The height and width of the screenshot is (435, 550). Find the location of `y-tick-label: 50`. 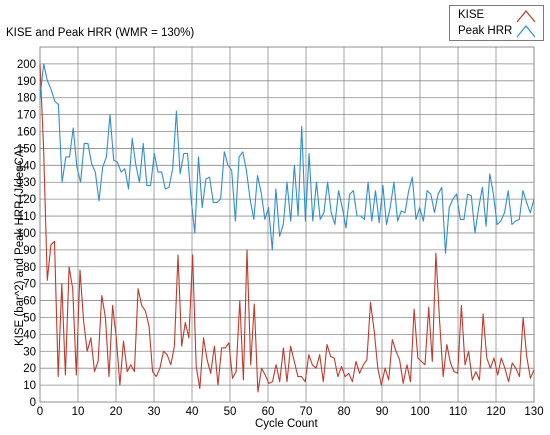

y-tick-label: 50 is located at coordinates (29, 318).